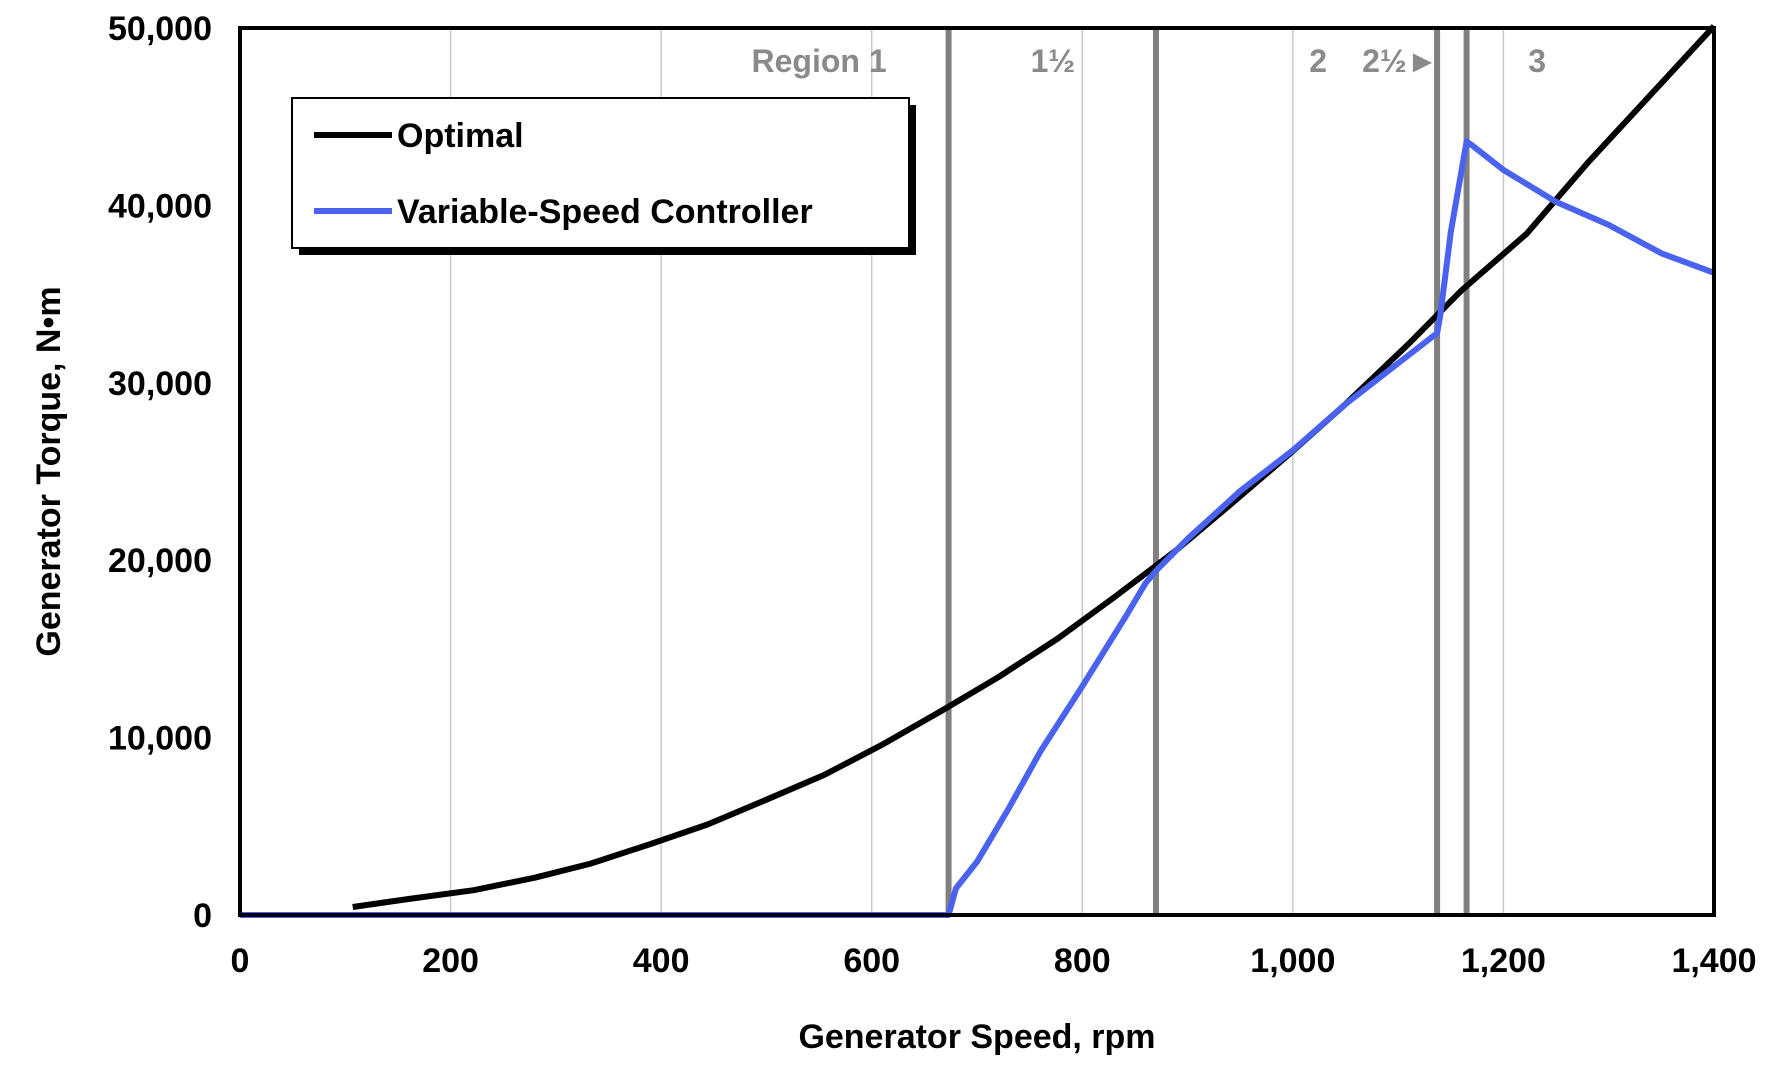  Describe the element at coordinates (160, 206) in the screenshot. I see `y-tick-label-4: 40,000` at that location.